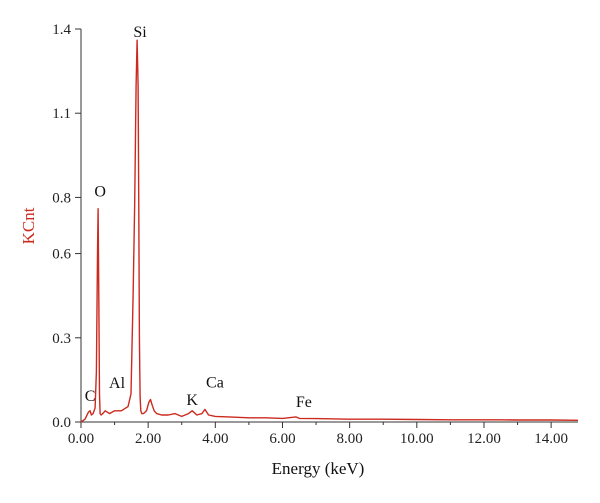 This screenshot has height=503, width=600. I want to click on peak-label-fe: Fe, so click(304, 402).